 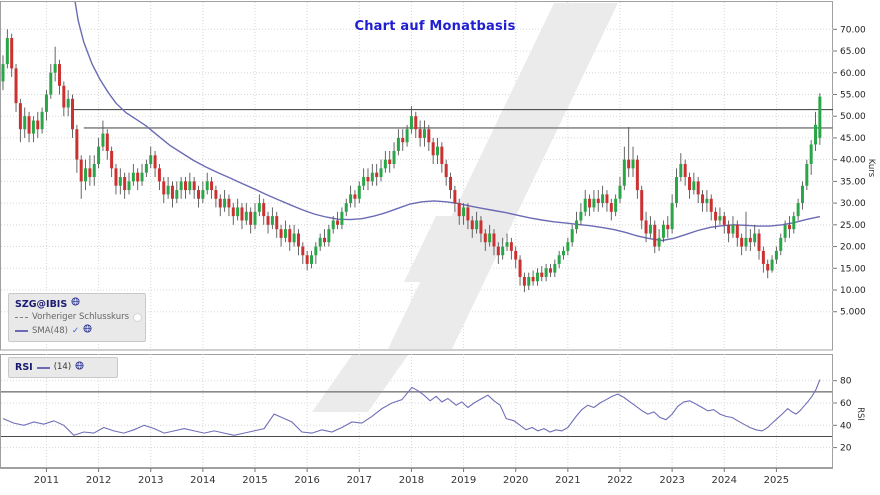 What do you see at coordinates (853, 52) in the screenshot?
I see `svg-text: 65.00` at bounding box center [853, 52].